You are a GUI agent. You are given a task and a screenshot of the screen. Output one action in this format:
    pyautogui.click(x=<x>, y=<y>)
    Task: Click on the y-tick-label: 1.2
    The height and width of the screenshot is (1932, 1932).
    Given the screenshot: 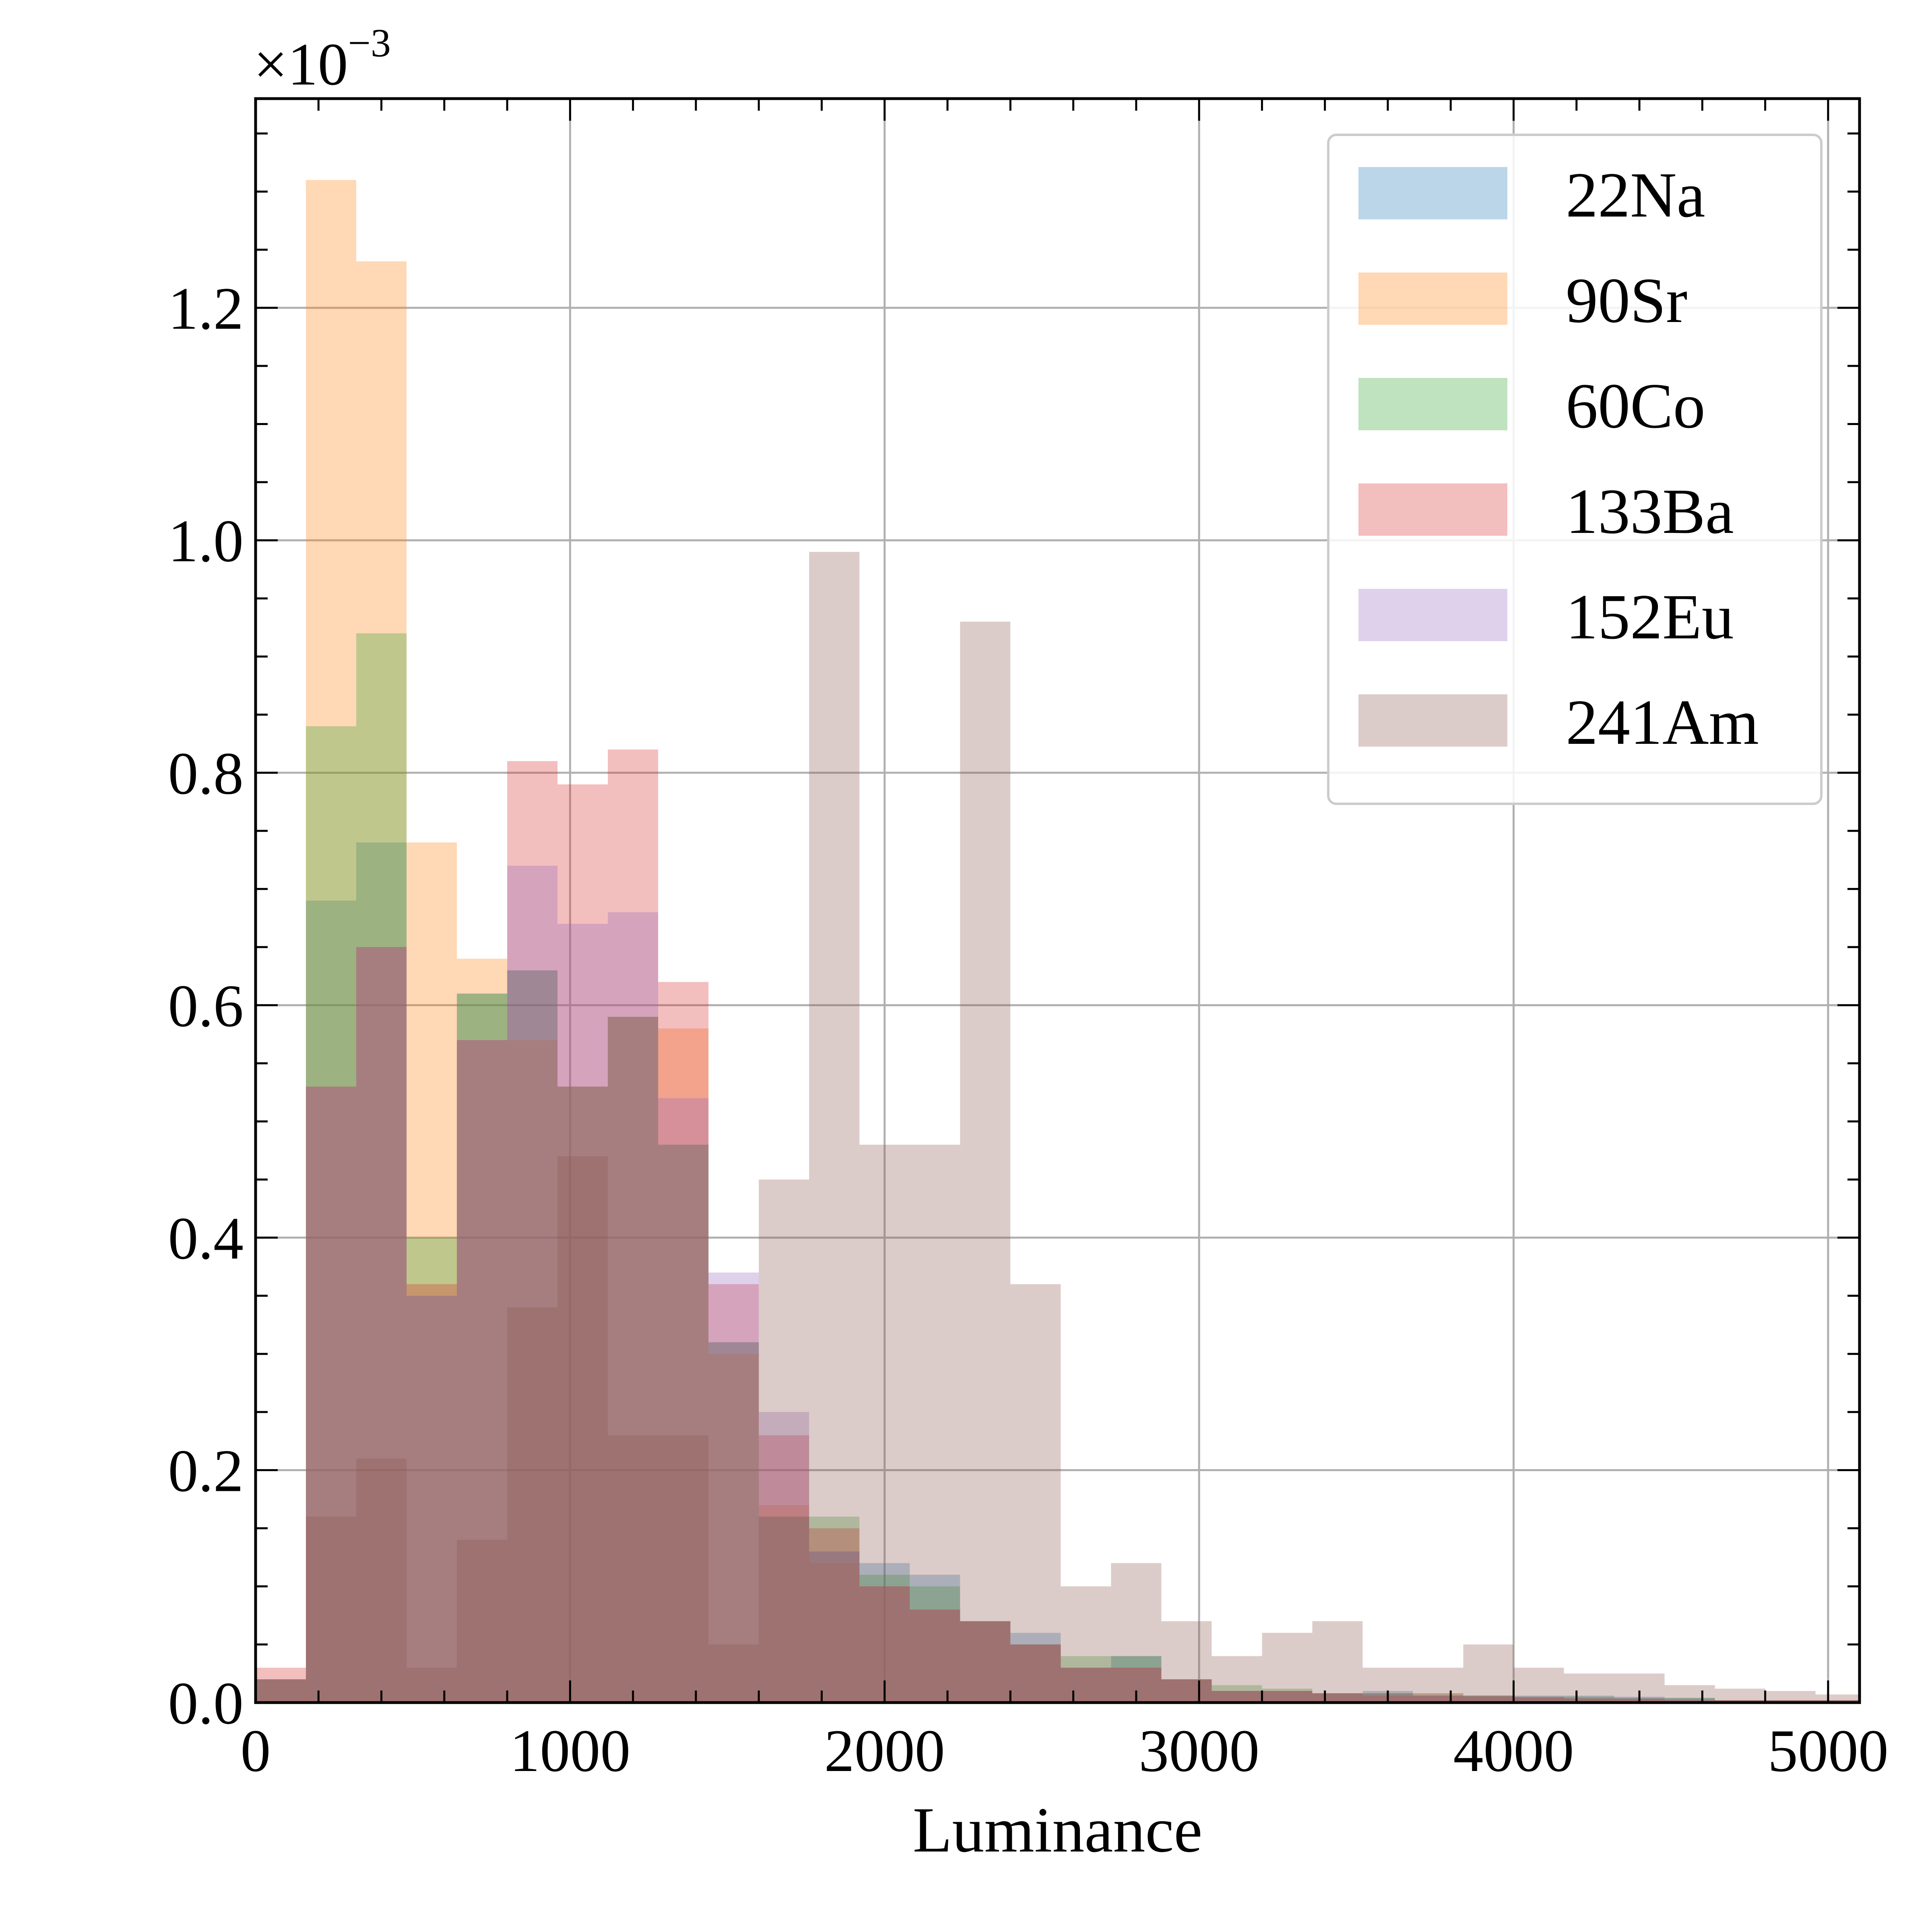 What is the action you would take?
    pyautogui.click(x=206, y=308)
    